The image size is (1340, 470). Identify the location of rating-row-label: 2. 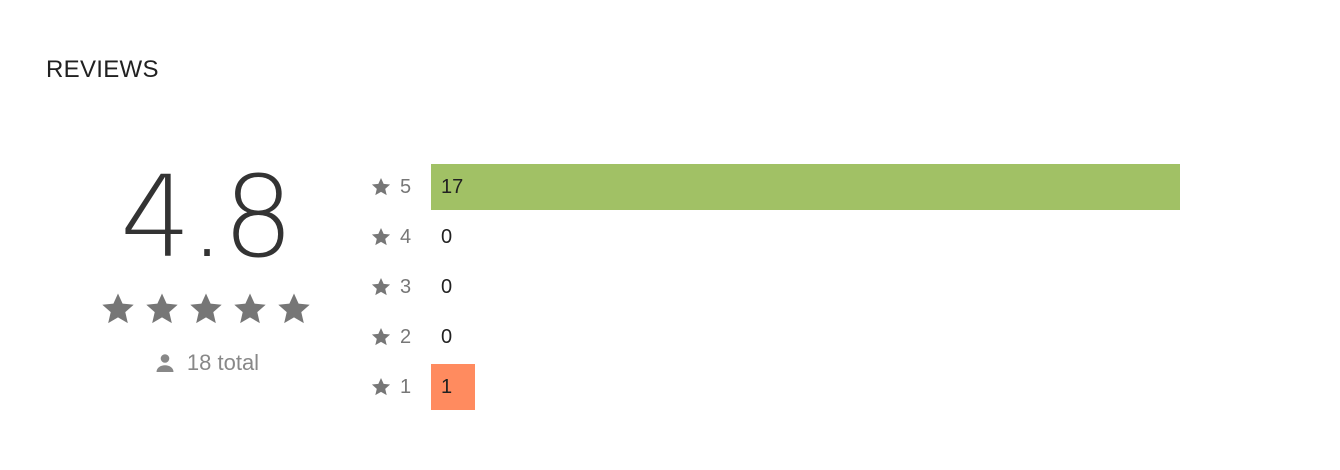
(400, 337).